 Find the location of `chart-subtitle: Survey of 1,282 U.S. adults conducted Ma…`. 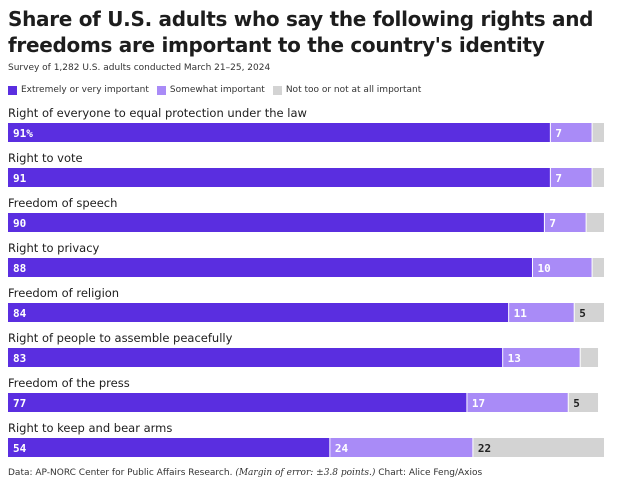

chart-subtitle: Survey of 1,282 U.S. adults conducted Ma… is located at coordinates (139, 68).